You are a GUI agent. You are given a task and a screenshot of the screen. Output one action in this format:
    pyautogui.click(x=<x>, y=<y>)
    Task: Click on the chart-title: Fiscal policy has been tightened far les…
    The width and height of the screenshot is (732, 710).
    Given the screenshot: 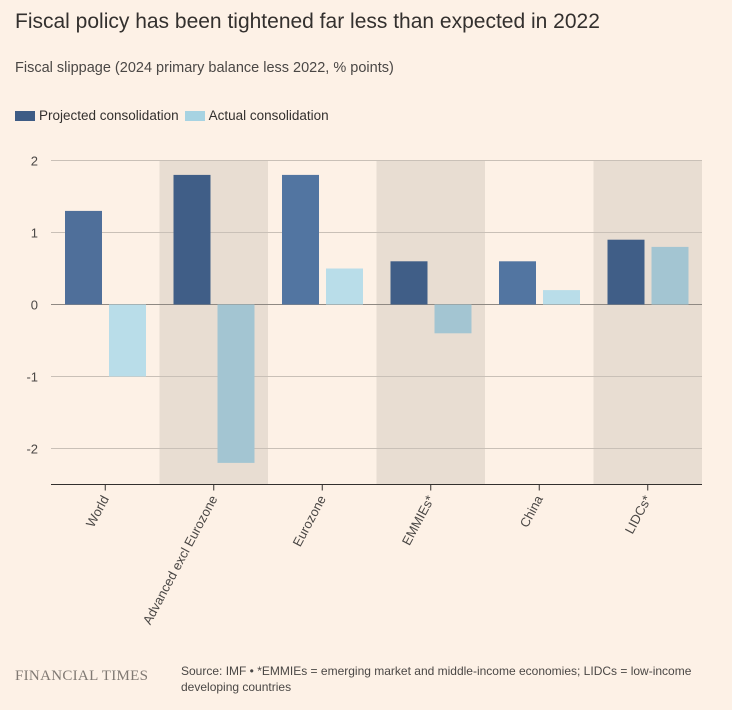 What is the action you would take?
    pyautogui.click(x=307, y=21)
    